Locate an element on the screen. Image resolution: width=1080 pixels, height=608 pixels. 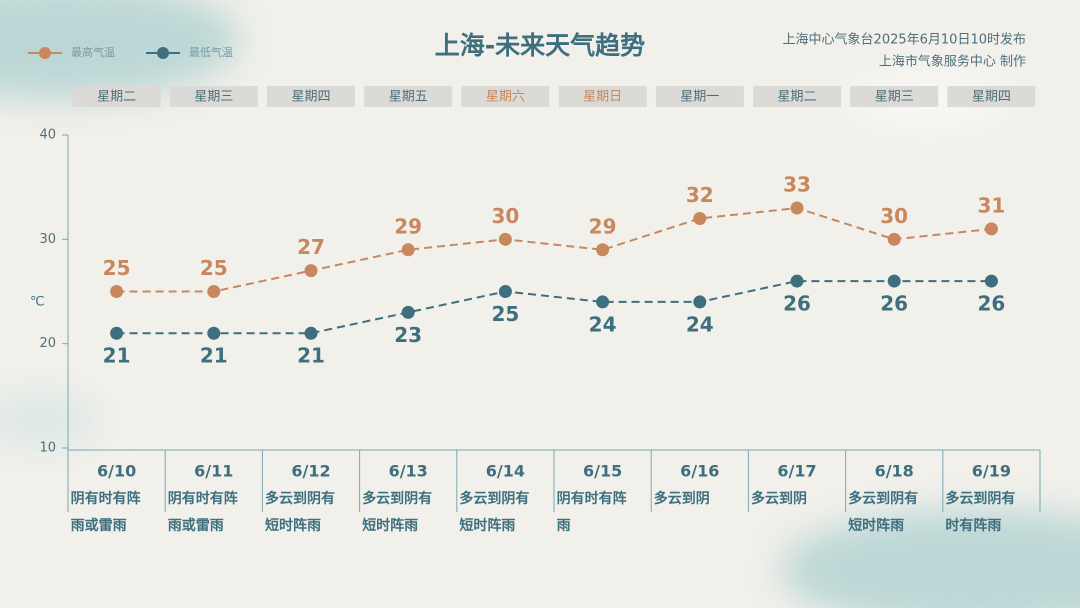
x-tick-label: 6/17 is located at coordinates (796, 471).